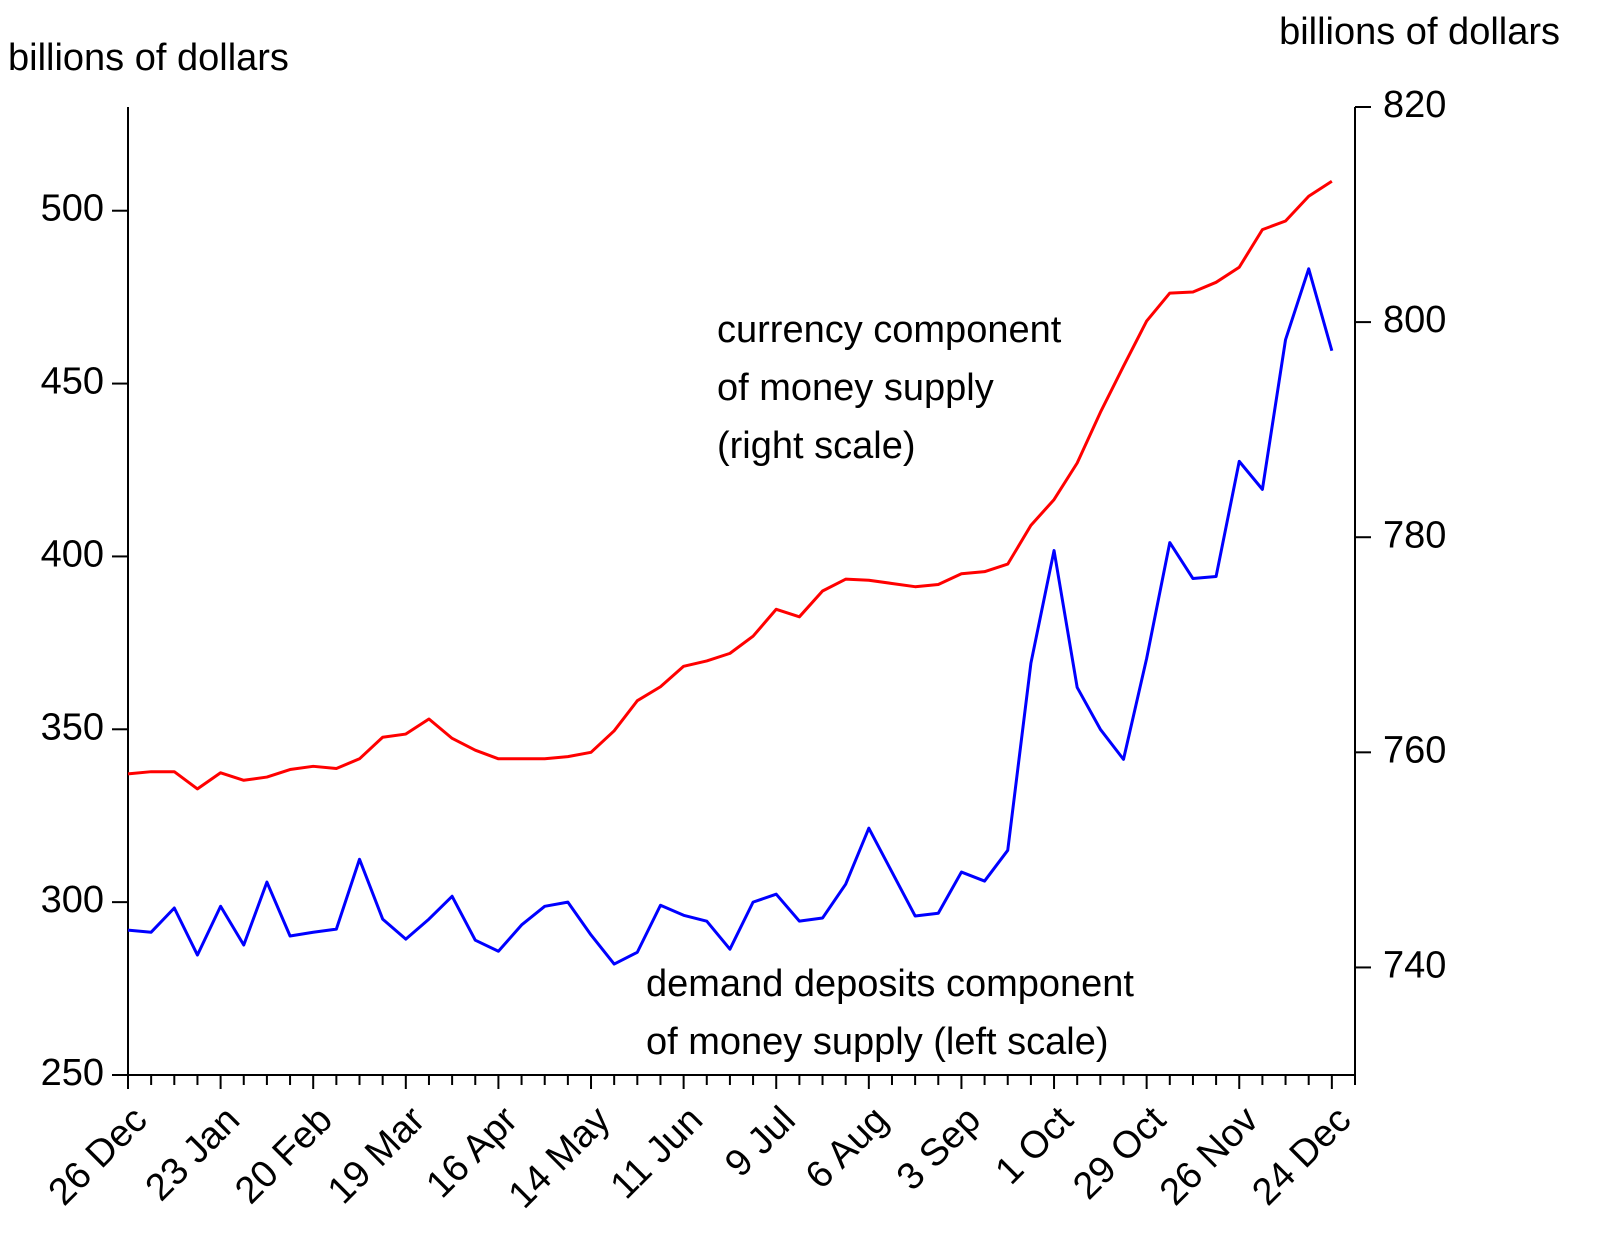  Describe the element at coordinates (855, 388) in the screenshot. I see `annotation: of money supply` at that location.